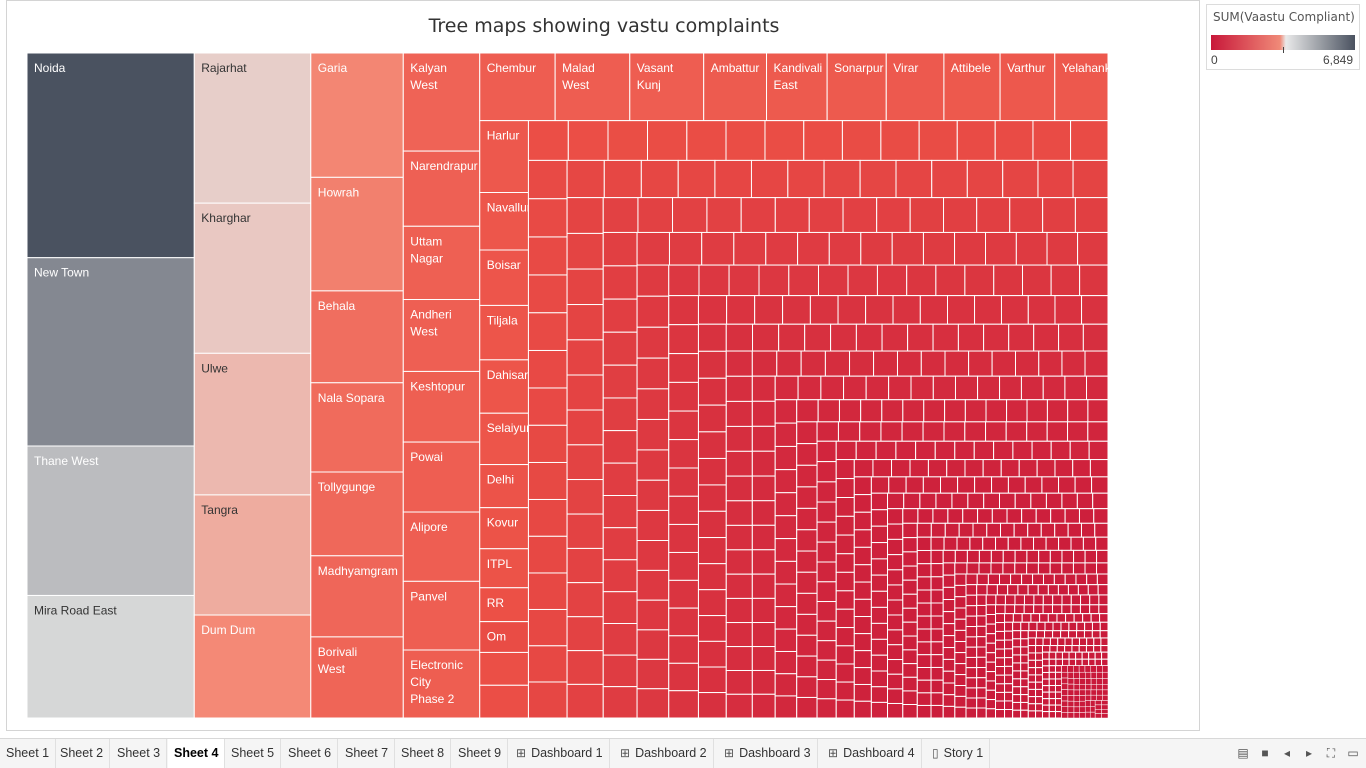 The width and height of the screenshot is (1366, 768). Describe the element at coordinates (517, 87) in the screenshot. I see `treemap-cell-chembur: Chembur` at that location.